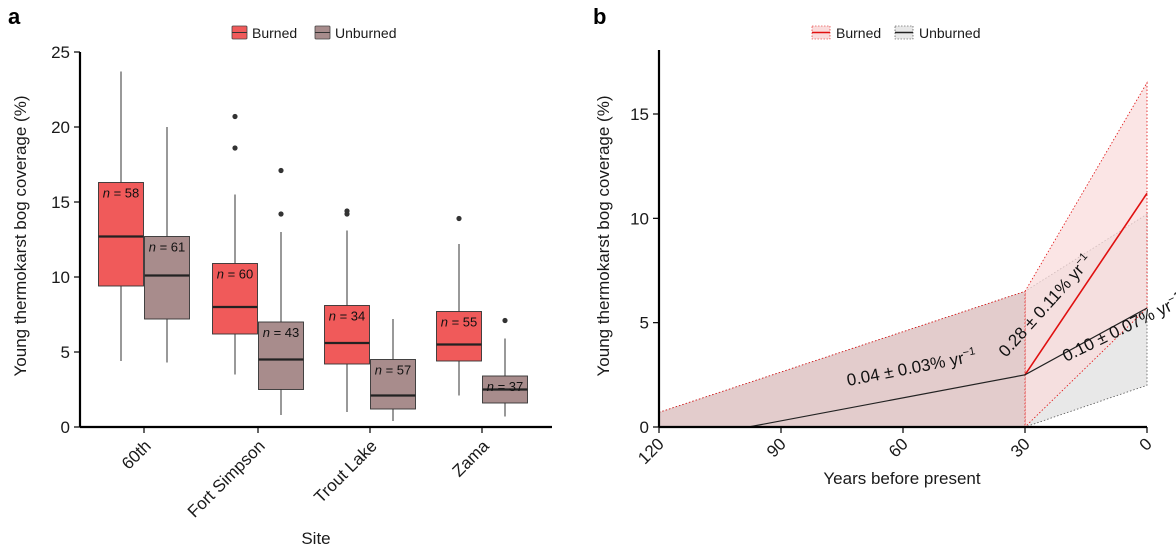 This screenshot has height=547, width=1176. I want to click on box-unburned-0: n = 61, so click(167, 245).